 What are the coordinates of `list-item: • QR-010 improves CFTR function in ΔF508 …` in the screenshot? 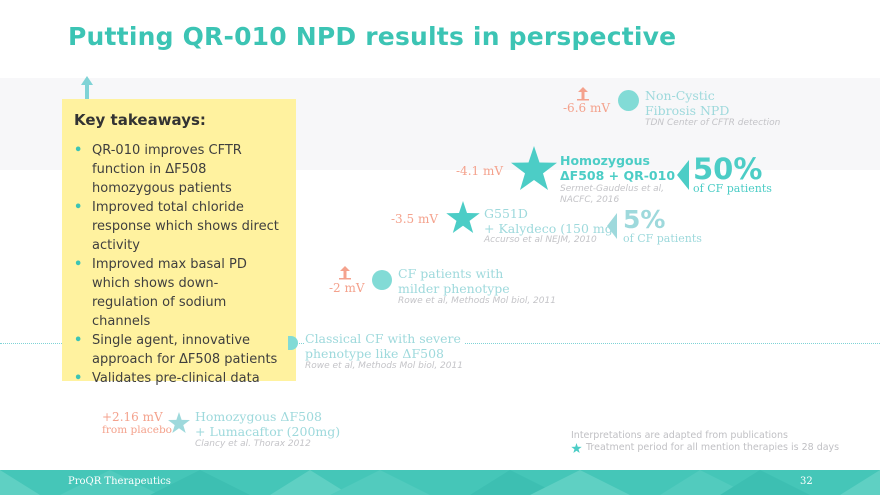 It's located at (158, 169).